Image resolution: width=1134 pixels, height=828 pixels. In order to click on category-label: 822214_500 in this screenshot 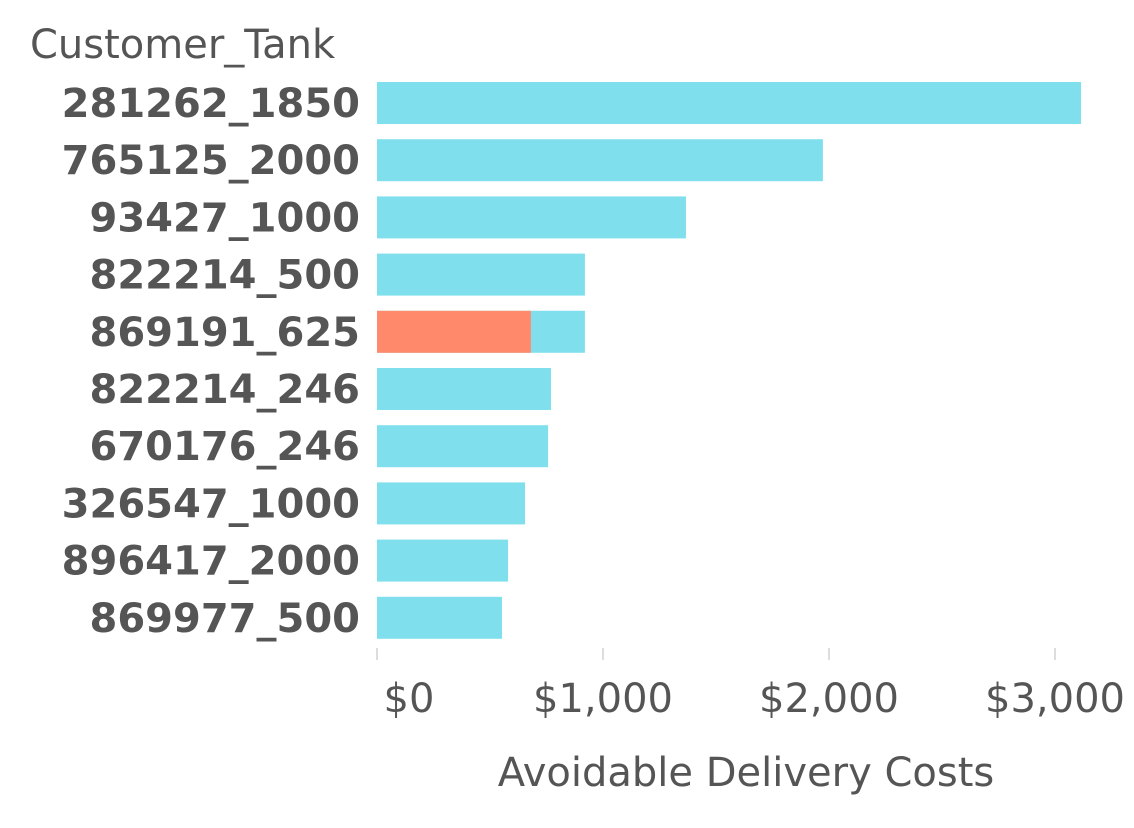, I will do `click(225, 276)`.